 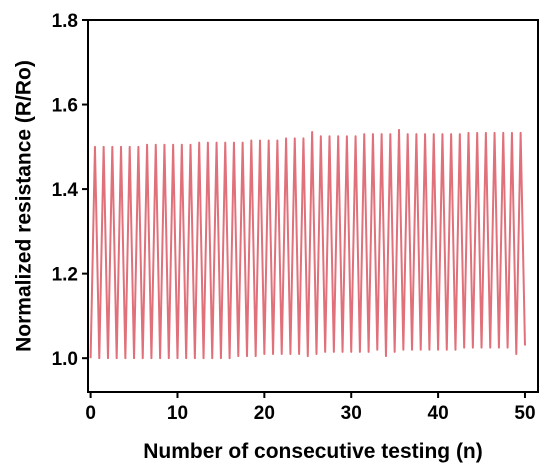 What do you see at coordinates (65, 359) in the screenshot?
I see `y-tick-label: 1.0` at bounding box center [65, 359].